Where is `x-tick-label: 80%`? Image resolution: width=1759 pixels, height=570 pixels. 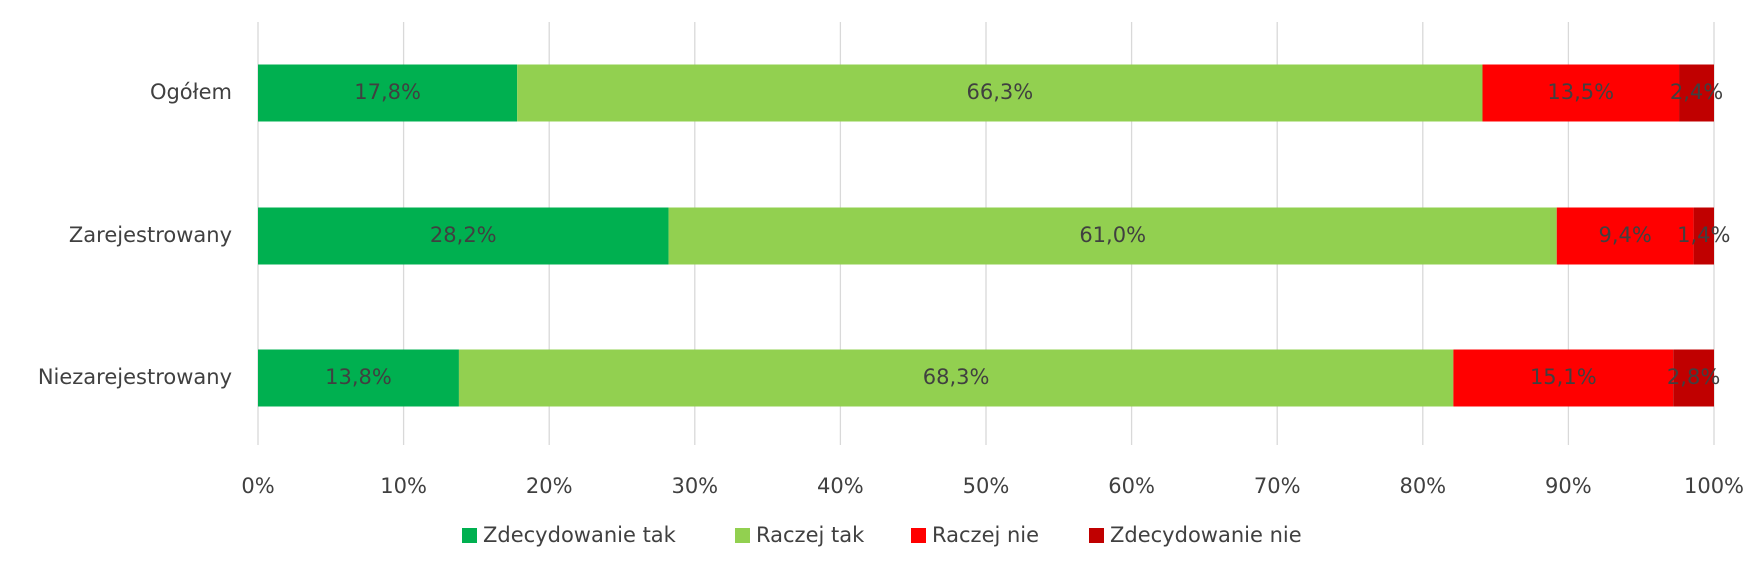 x-tick-label: 80% is located at coordinates (1422, 486).